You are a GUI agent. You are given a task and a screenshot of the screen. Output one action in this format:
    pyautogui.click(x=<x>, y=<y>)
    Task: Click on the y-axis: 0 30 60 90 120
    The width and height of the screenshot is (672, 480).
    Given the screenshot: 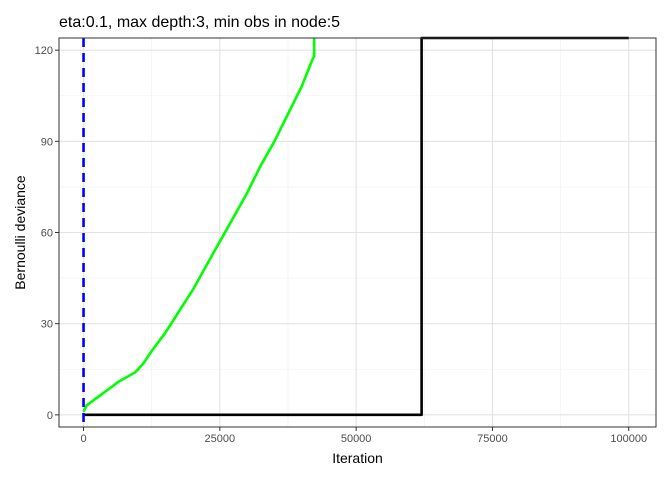 What is the action you would take?
    pyautogui.click(x=47, y=233)
    